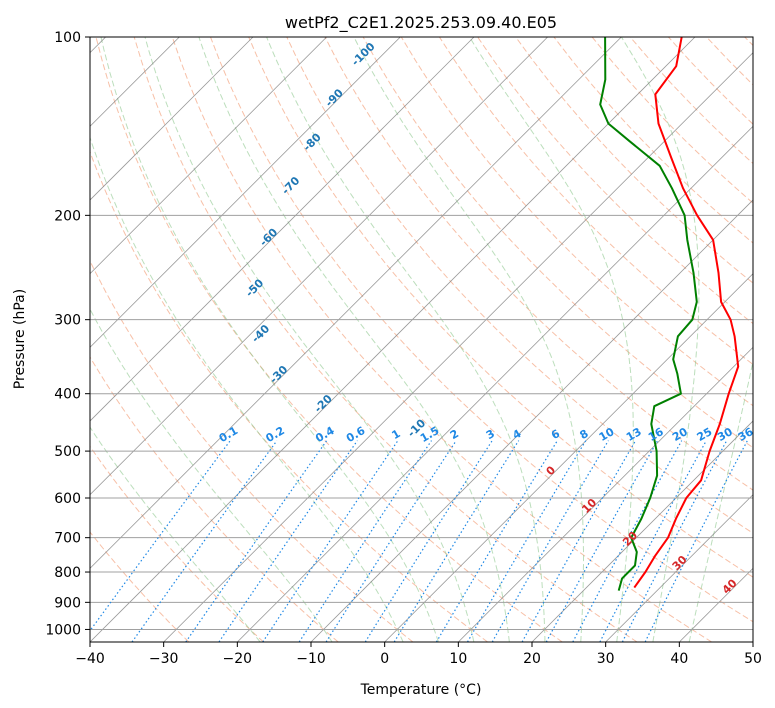  What do you see at coordinates (421, 23) in the screenshot?
I see `chart-title: wetPf2_C2E1.2025.253.09.40.E05` at bounding box center [421, 23].